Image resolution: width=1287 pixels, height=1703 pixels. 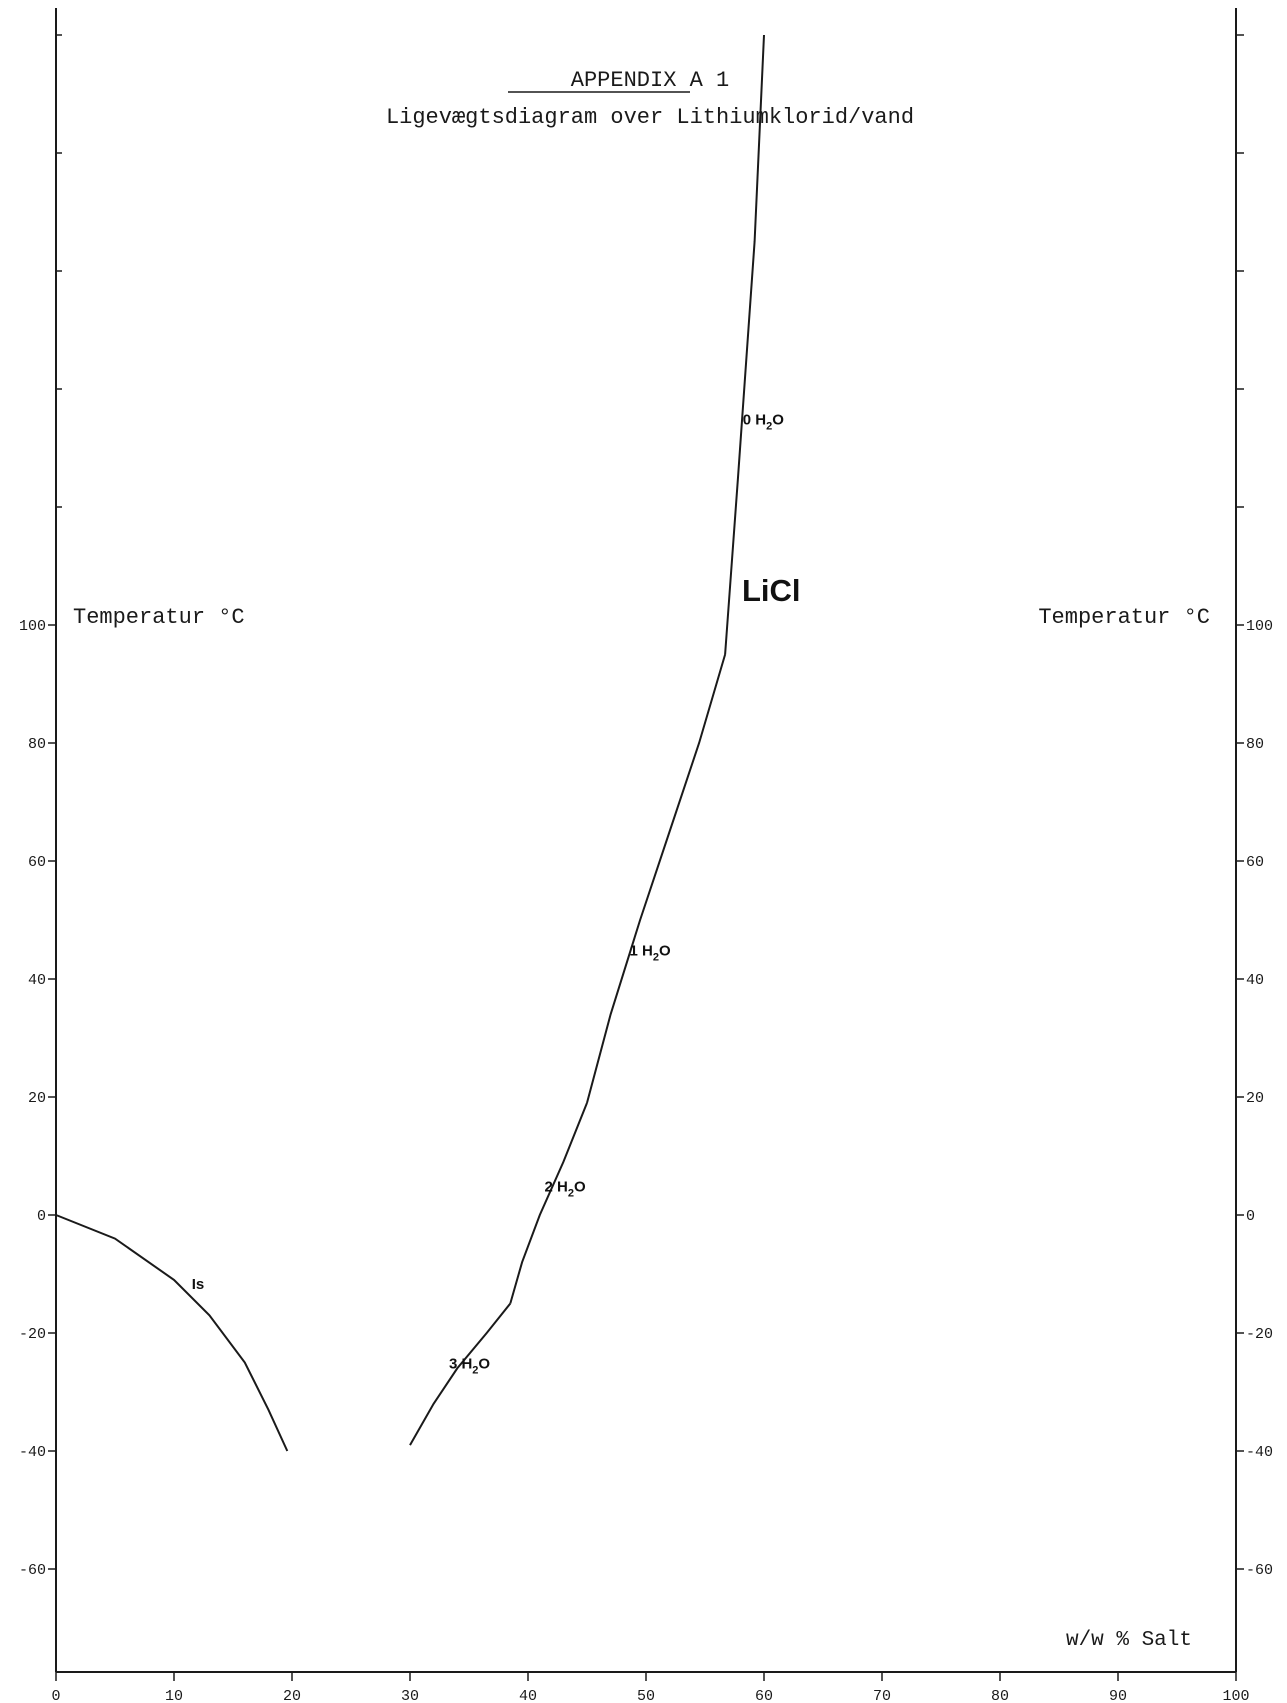 What do you see at coordinates (650, 117) in the screenshot?
I see `chart-subtitle: Ligevægtsdiagram over Lithiumklorid/vand` at bounding box center [650, 117].